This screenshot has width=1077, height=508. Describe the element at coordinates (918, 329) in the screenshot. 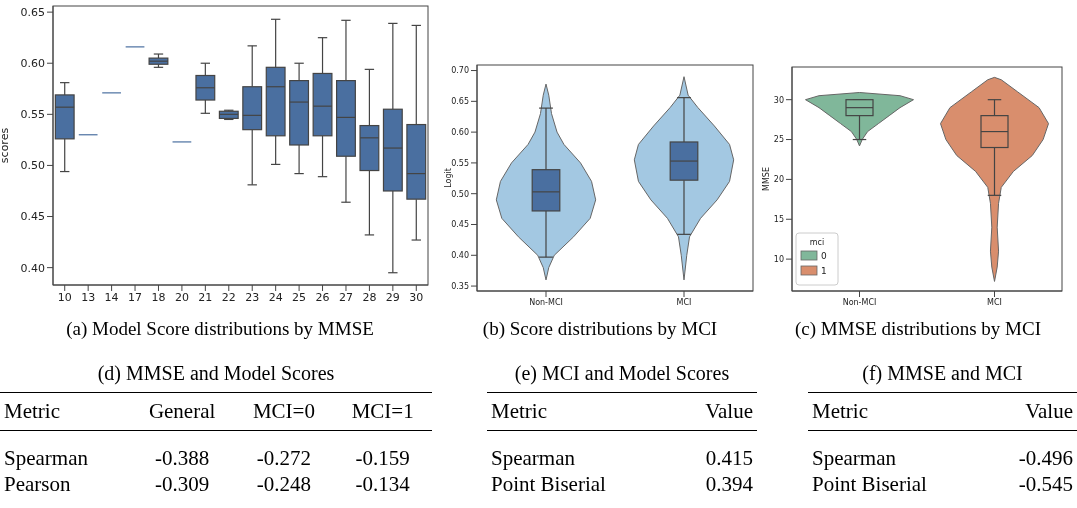

I see `text: (c) MMSE distributions by MCI` at that location.